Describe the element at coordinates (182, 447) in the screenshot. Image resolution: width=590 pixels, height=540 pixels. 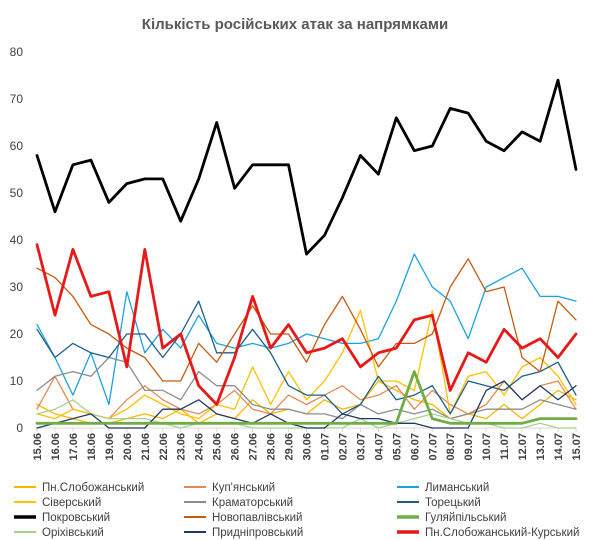
I see `x-tick-label: 23.06` at that location.